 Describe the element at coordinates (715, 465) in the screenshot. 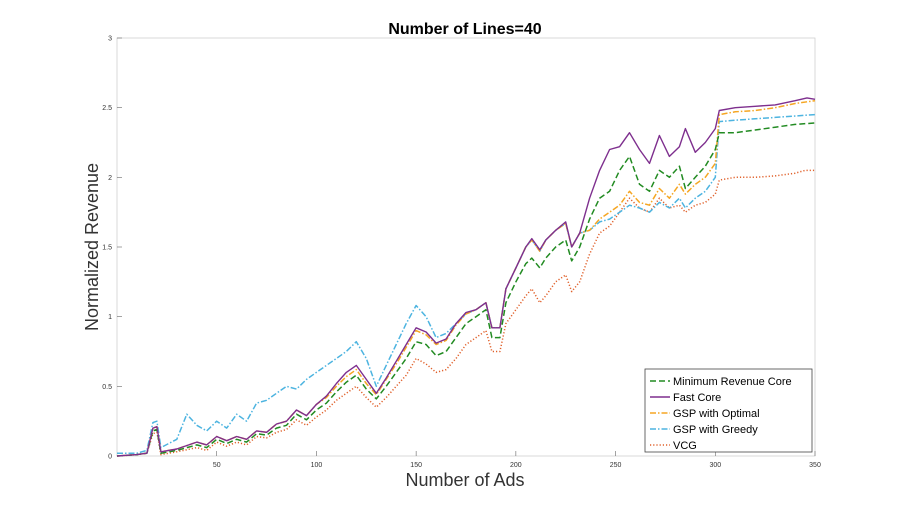

I see `x-tick-label: 300` at that location.